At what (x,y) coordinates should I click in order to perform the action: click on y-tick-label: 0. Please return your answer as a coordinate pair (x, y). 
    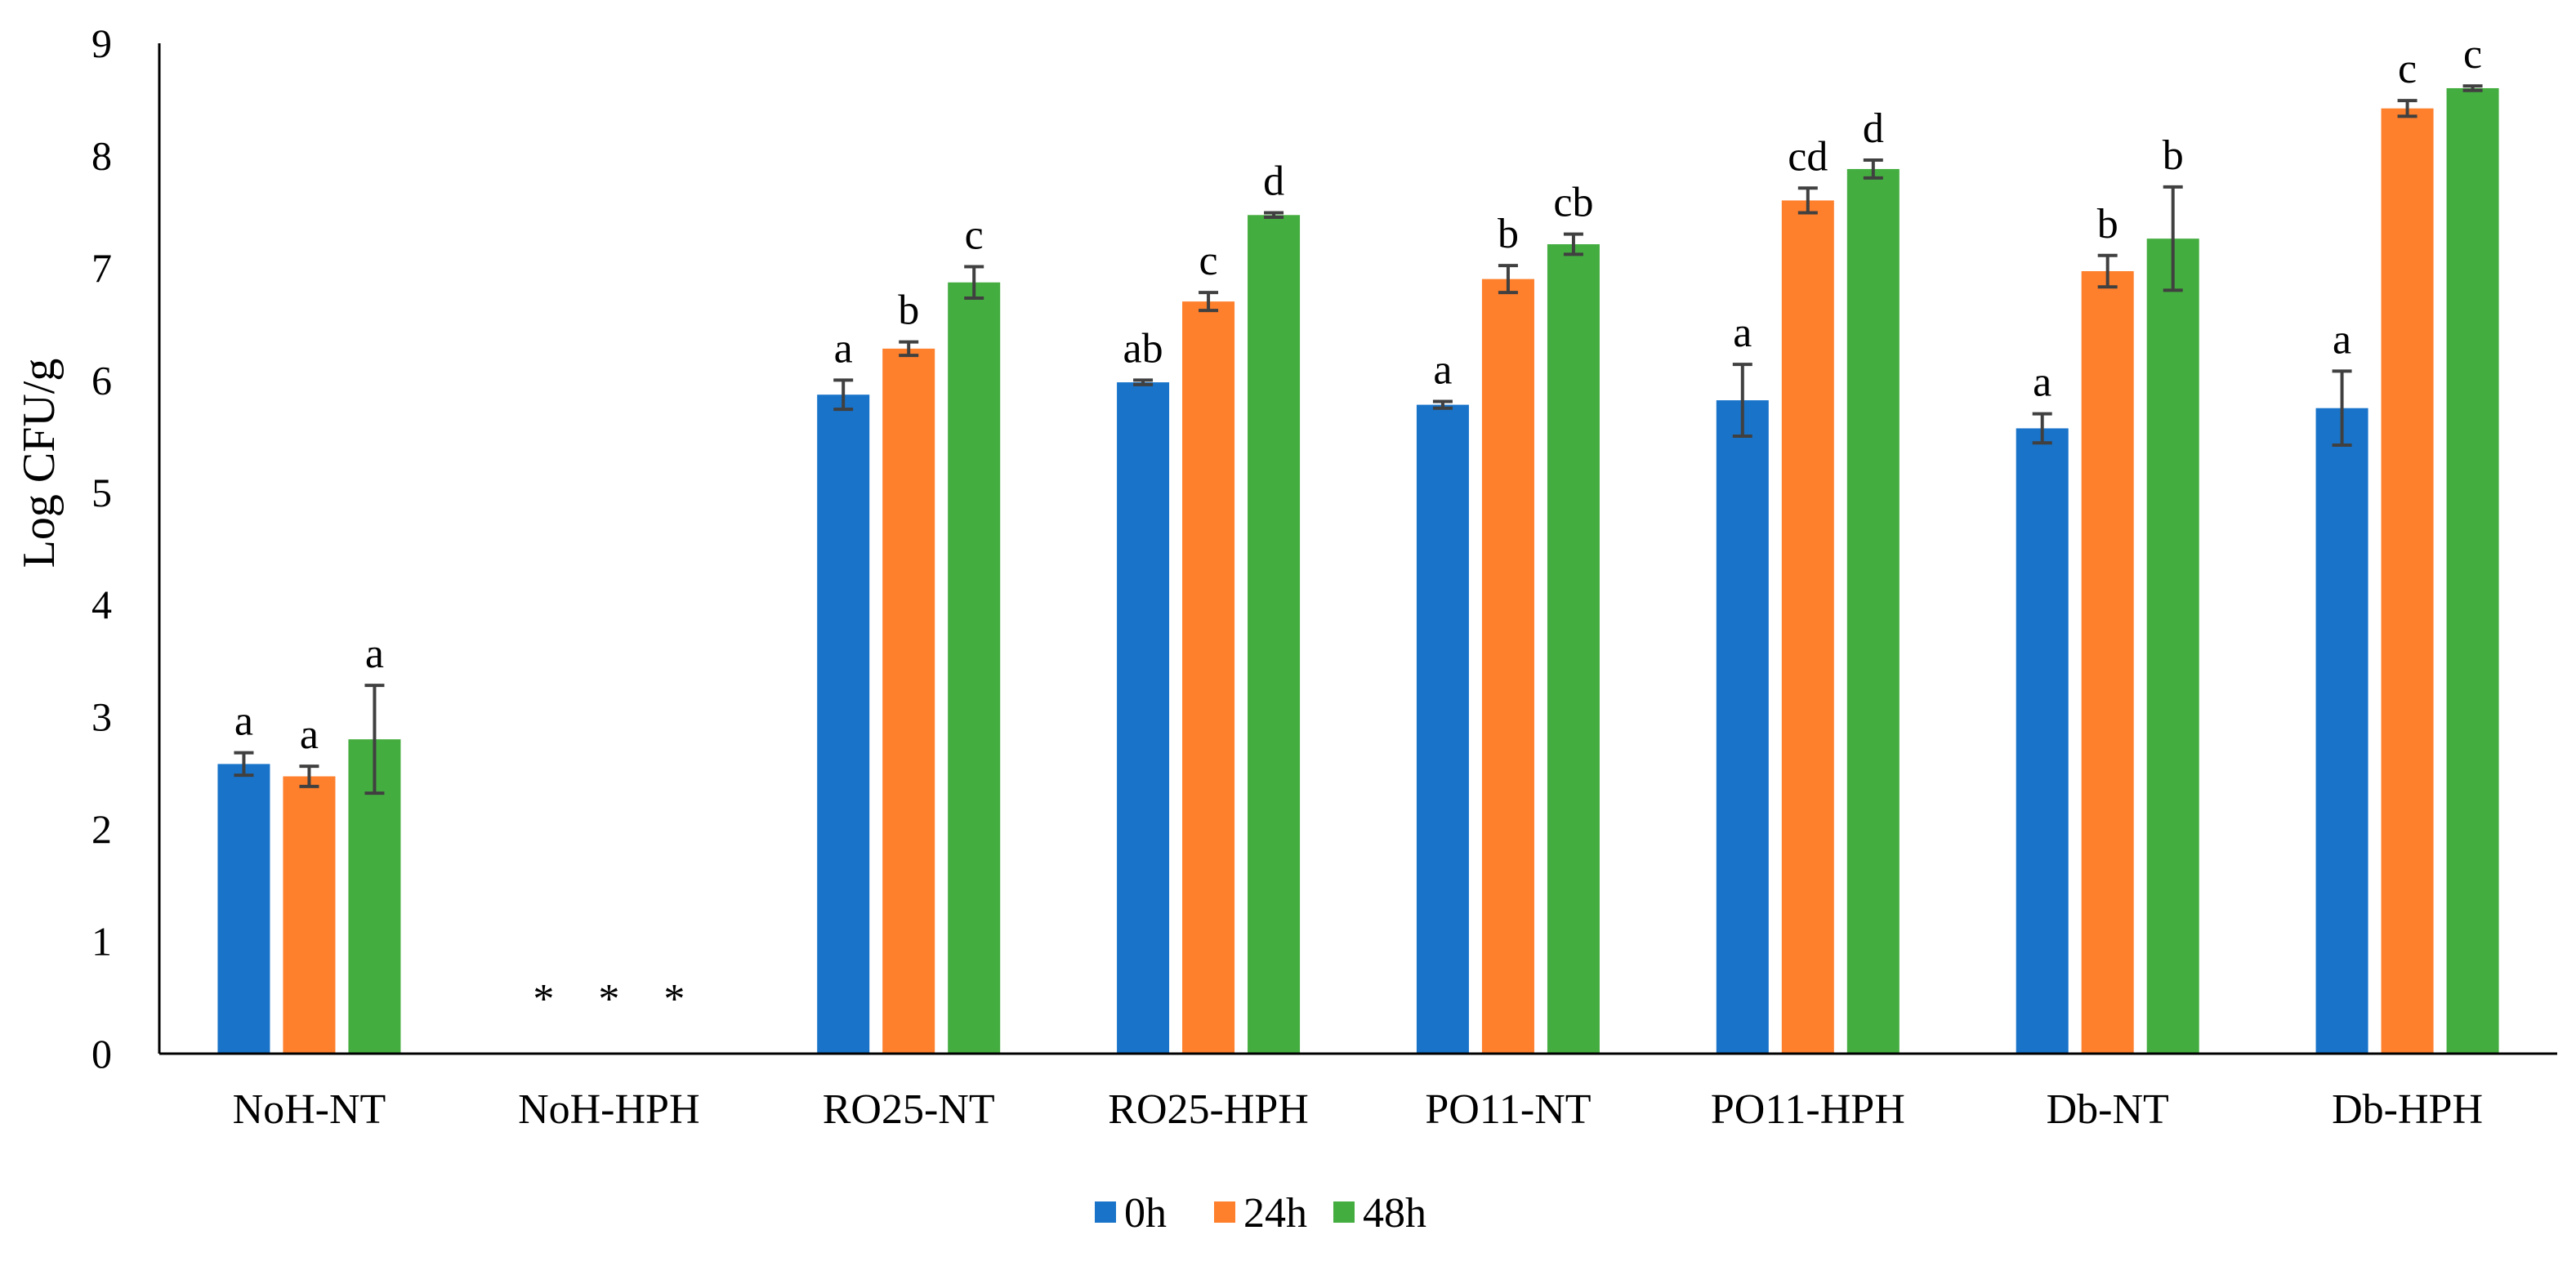
    Looking at the image, I should click on (102, 1054).